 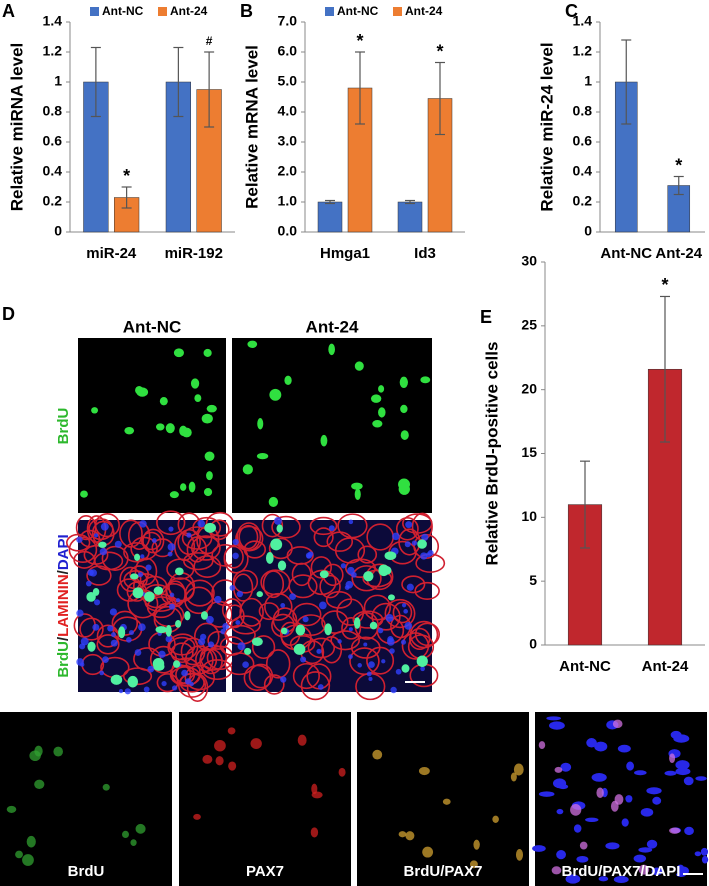 I want to click on x-tick-label: Ant-NC, so click(x=626, y=253).